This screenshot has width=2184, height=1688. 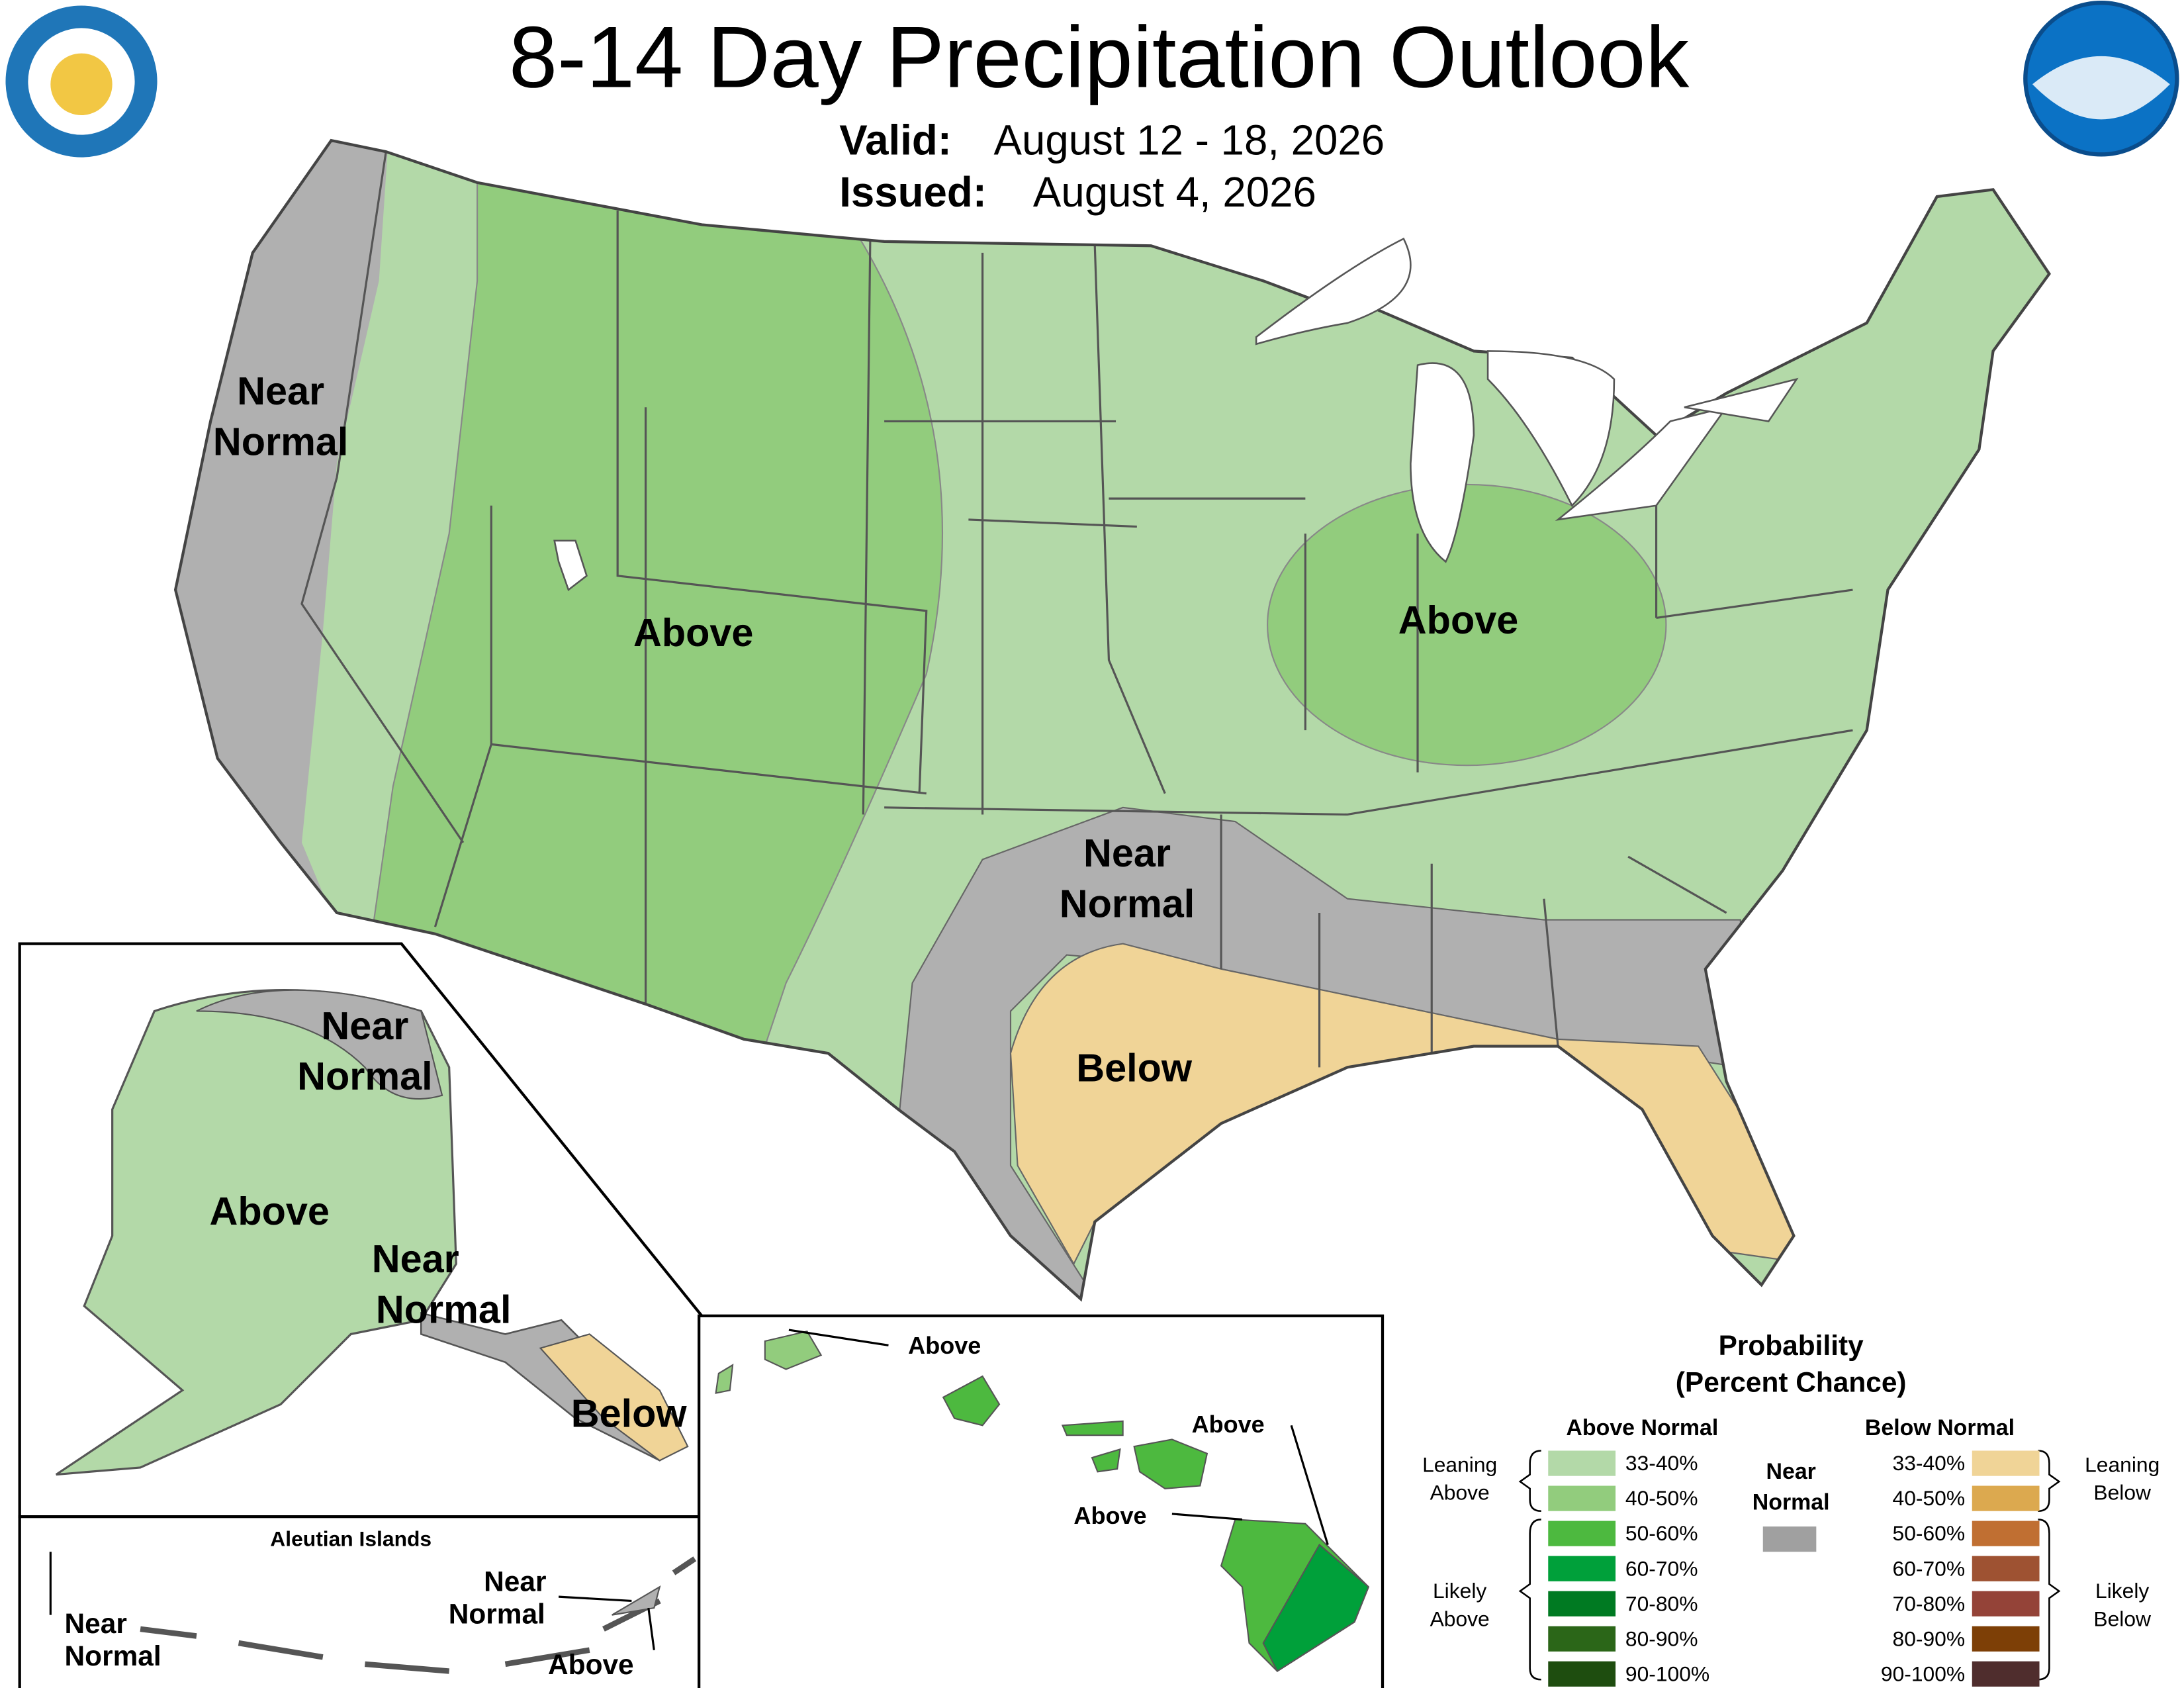 What do you see at coordinates (1940, 1427) in the screenshot?
I see `legend-header: Below Normal` at bounding box center [1940, 1427].